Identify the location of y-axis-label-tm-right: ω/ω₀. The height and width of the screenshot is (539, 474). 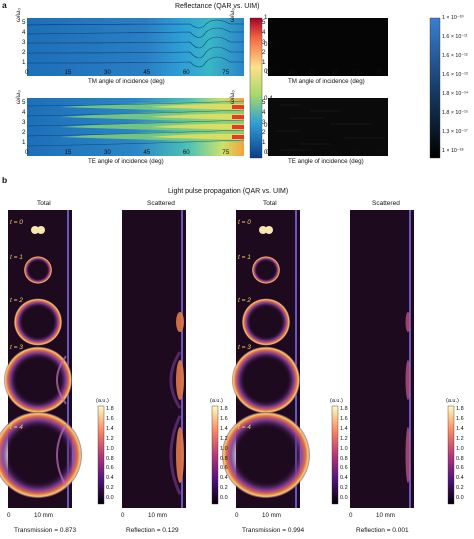
(232, 15).